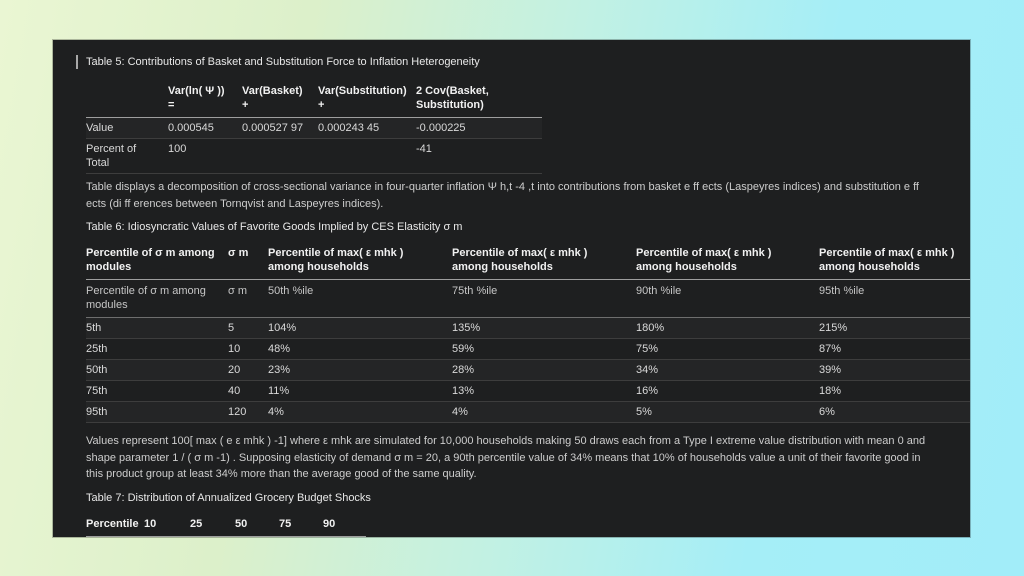 The width and height of the screenshot is (1024, 576). I want to click on subheader-cell: 75th %ile, so click(544, 298).